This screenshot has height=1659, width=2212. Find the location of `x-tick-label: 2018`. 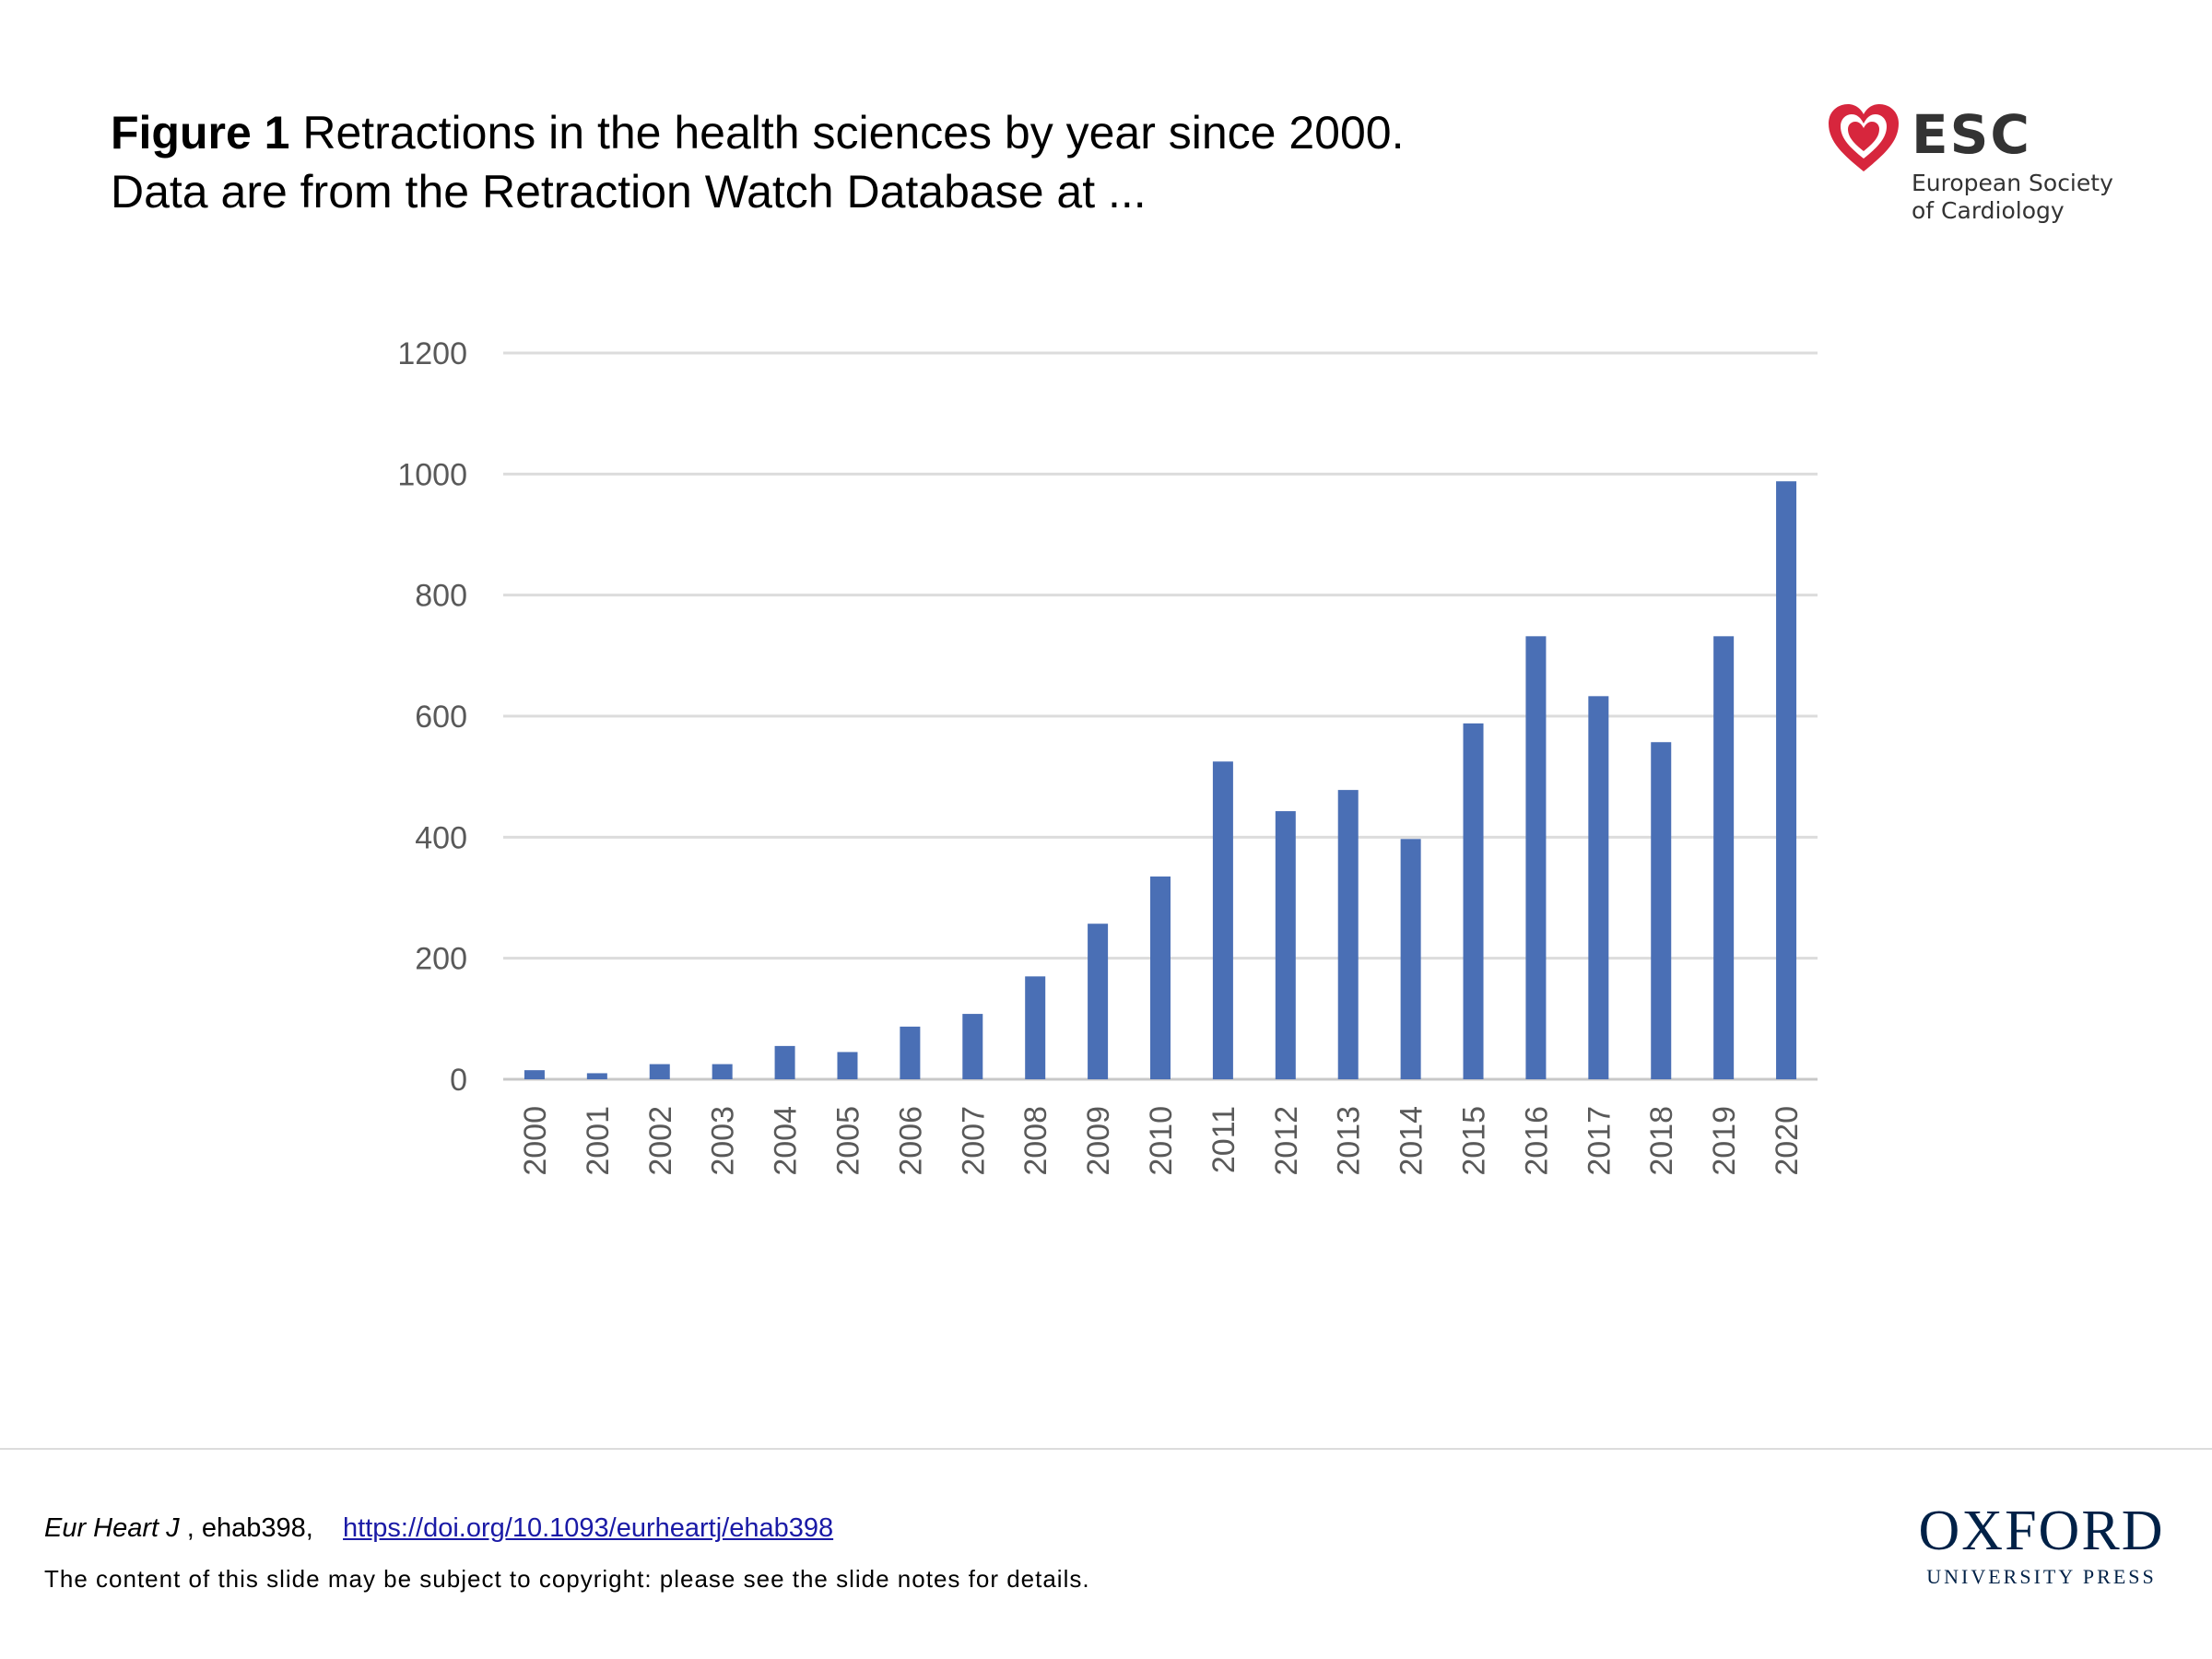

x-tick-label: 2018 is located at coordinates (1661, 1141).